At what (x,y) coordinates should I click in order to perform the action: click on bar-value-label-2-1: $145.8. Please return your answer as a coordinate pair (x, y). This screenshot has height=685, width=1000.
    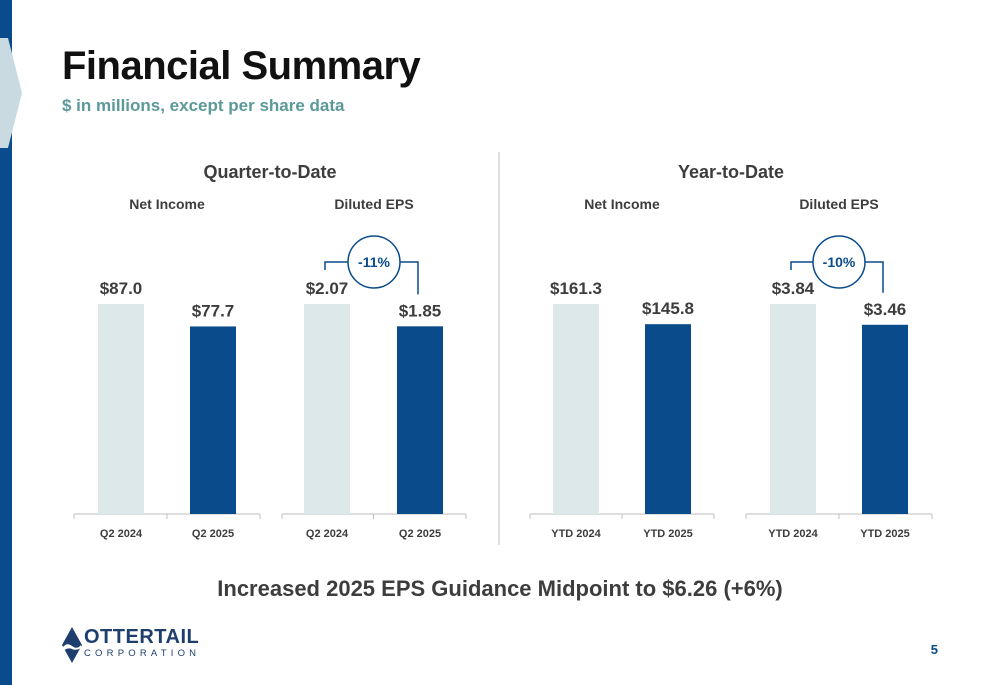
    Looking at the image, I should click on (668, 308).